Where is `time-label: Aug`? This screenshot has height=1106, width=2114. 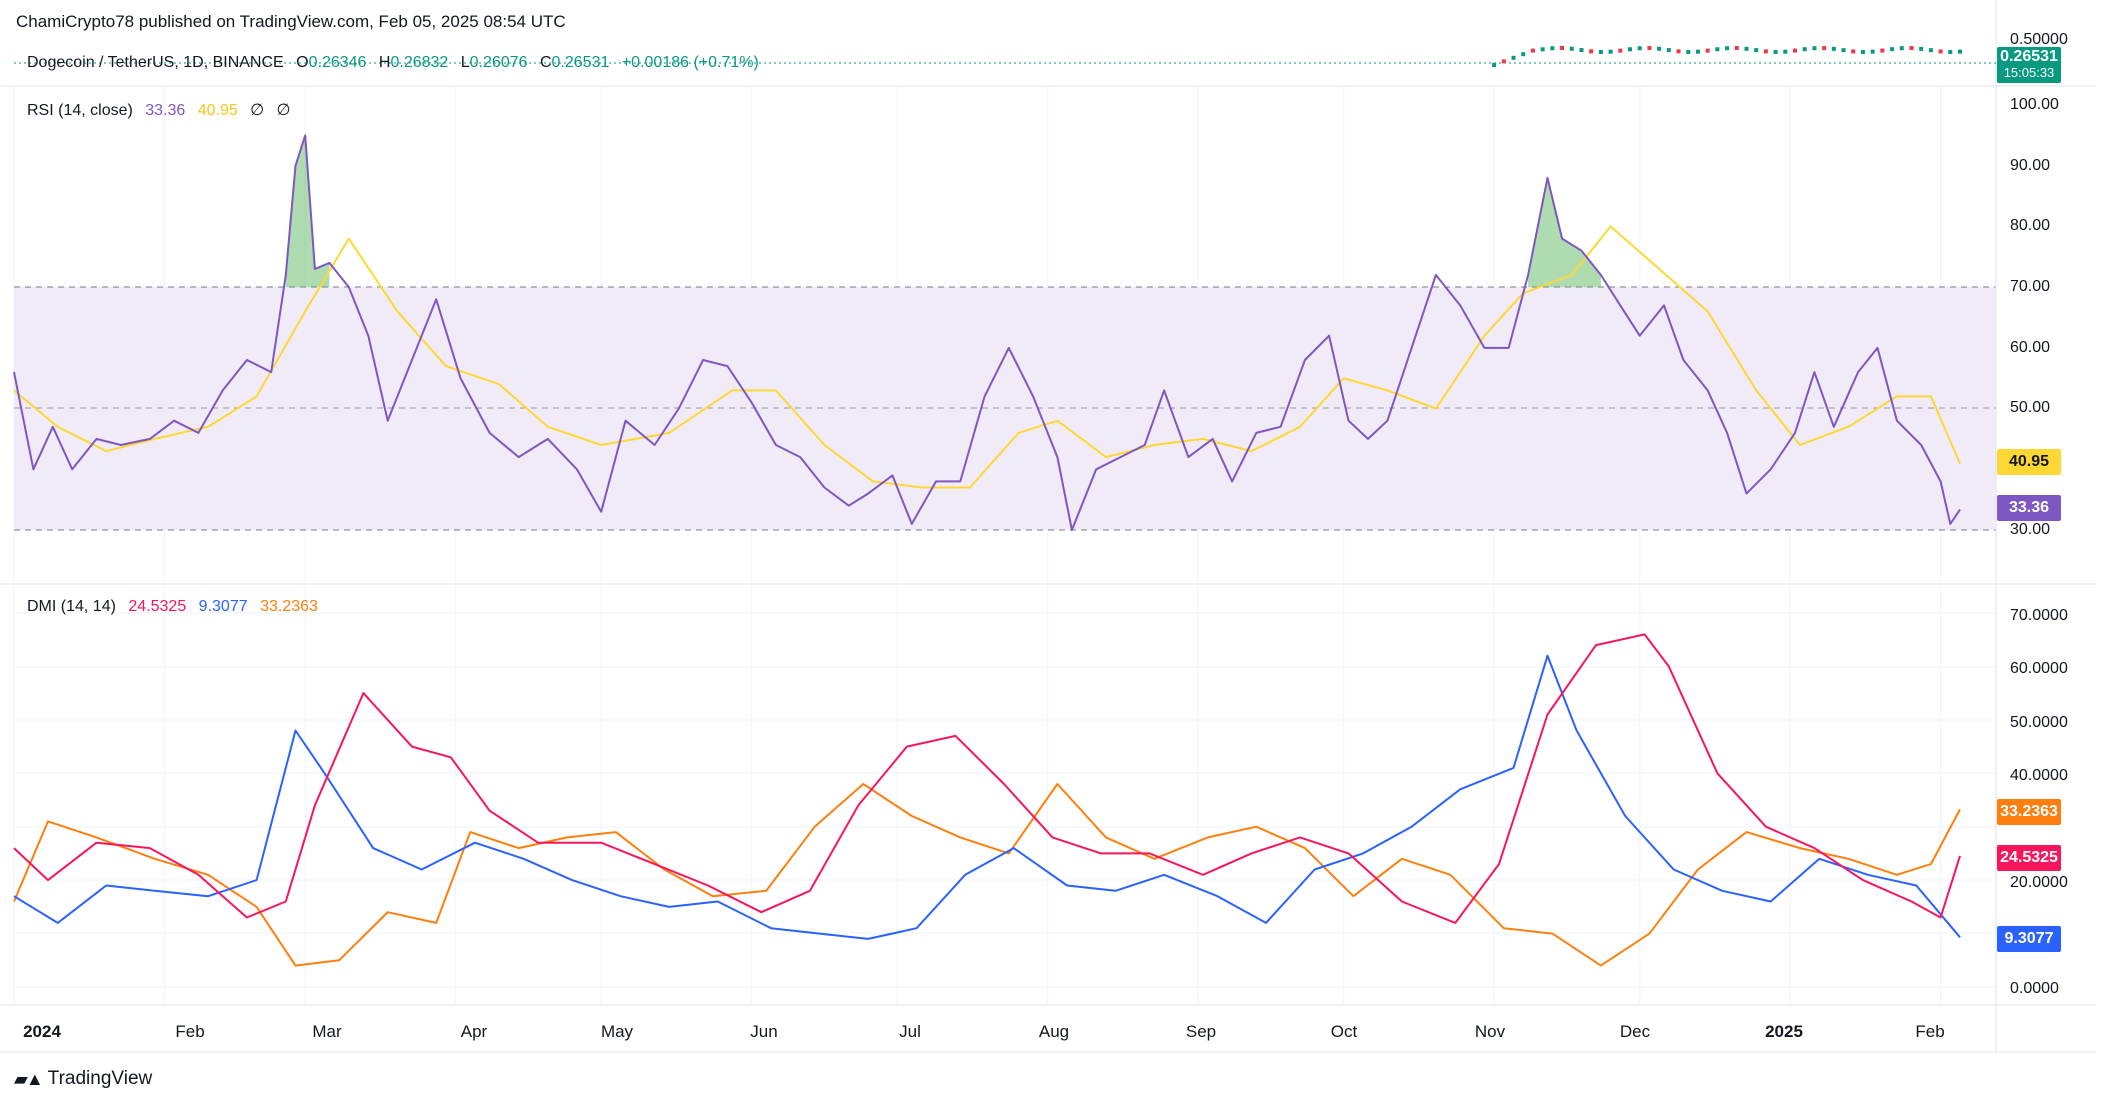
time-label: Aug is located at coordinates (1054, 1031).